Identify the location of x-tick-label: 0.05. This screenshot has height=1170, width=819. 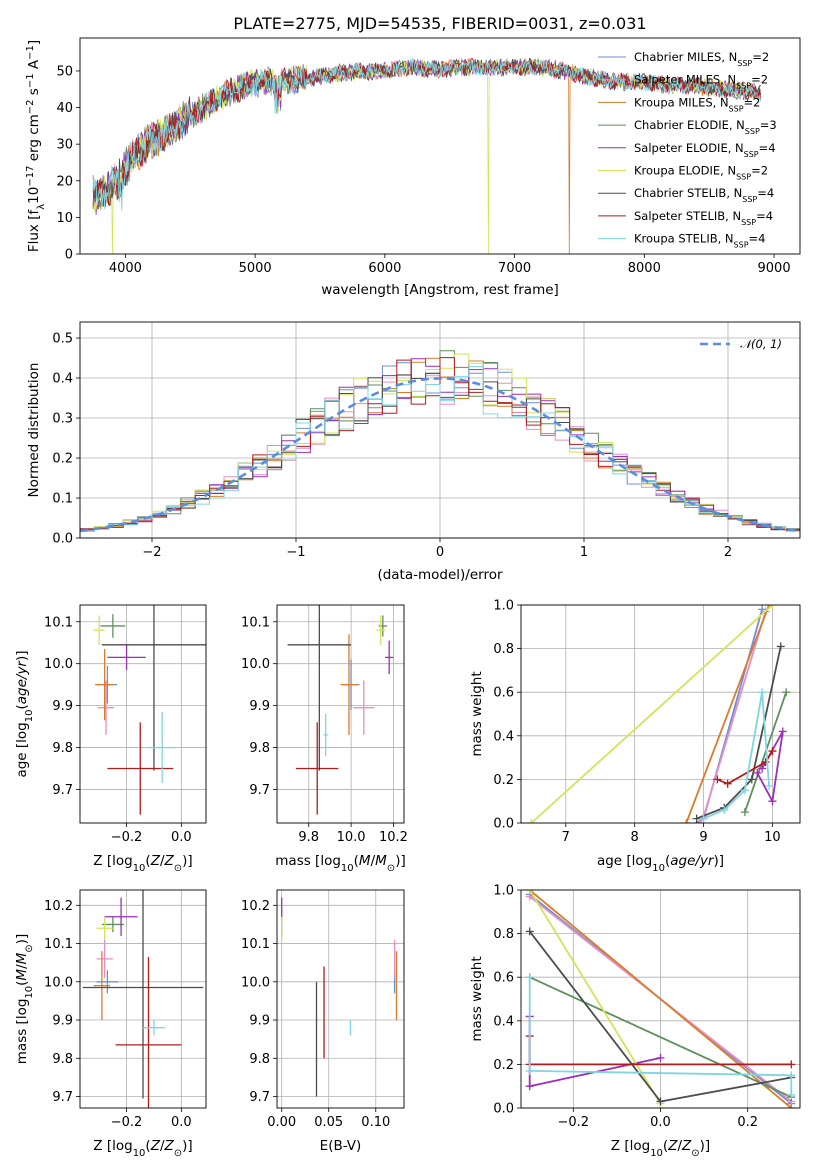
(328, 1122).